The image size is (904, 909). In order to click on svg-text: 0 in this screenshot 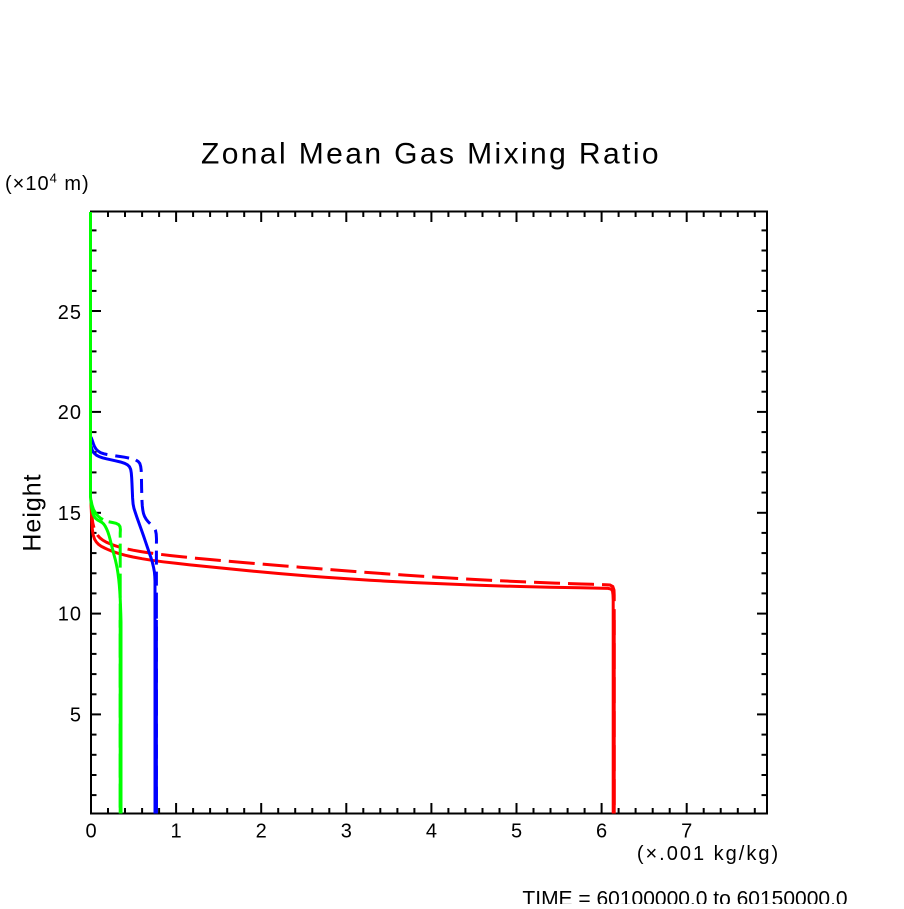, I will do `click(90, 831)`.